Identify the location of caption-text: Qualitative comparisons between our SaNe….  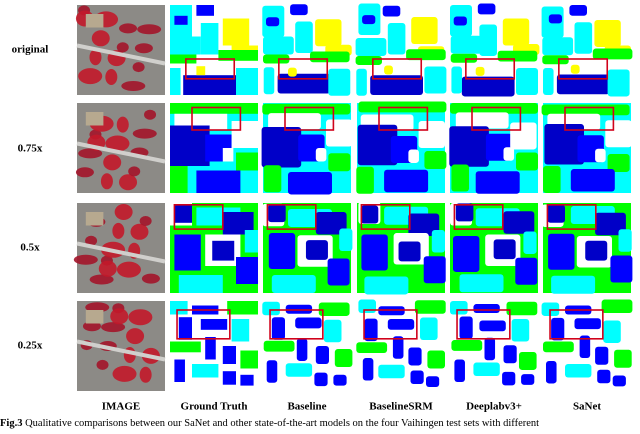
(282, 423).